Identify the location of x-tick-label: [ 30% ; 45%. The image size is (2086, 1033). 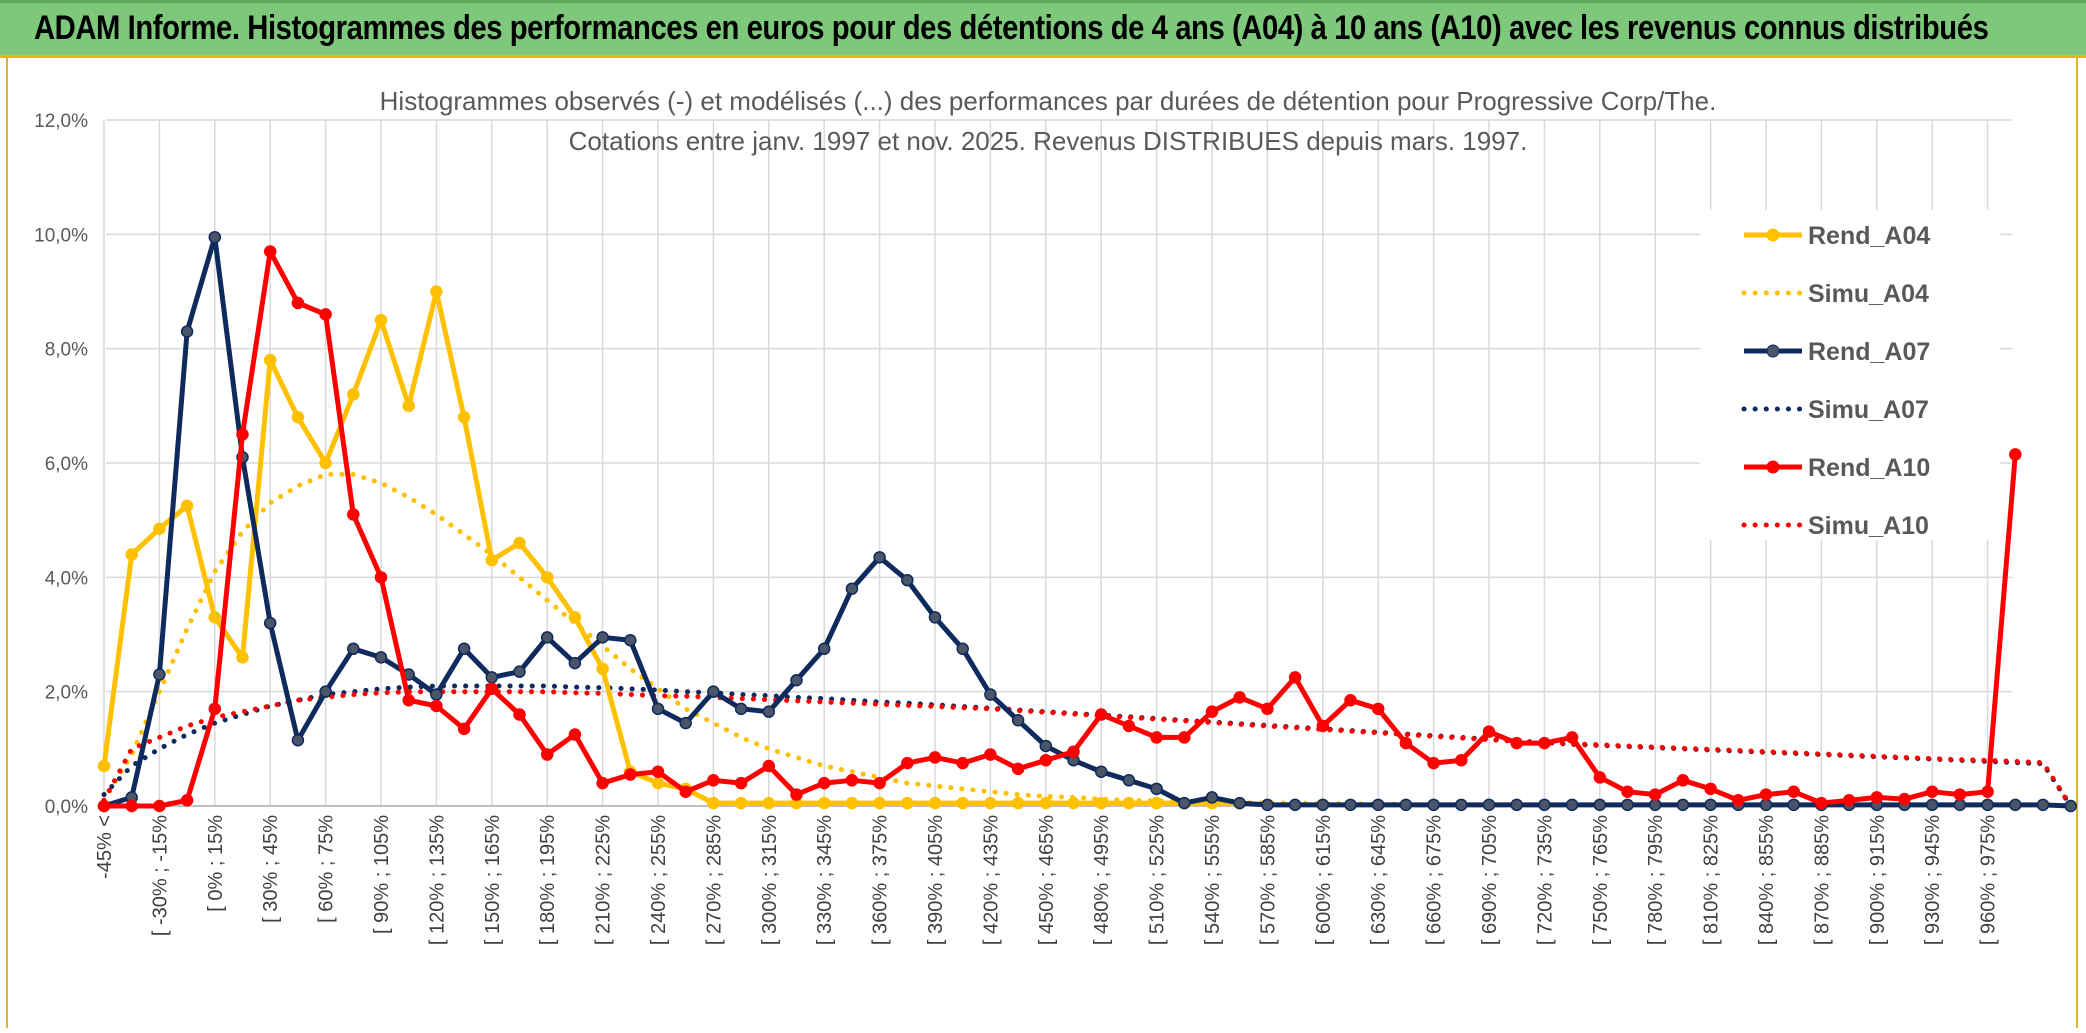
(271, 869).